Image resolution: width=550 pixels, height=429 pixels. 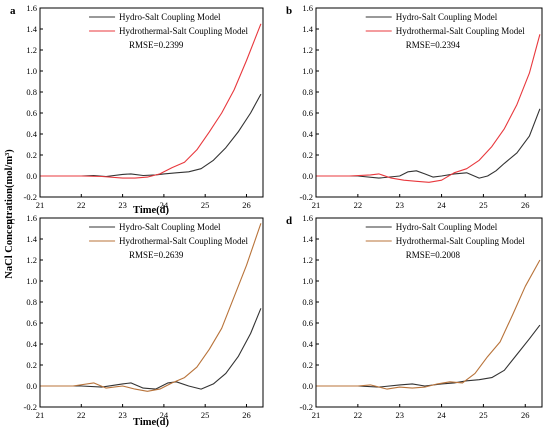 What do you see at coordinates (289, 11) in the screenshot?
I see `panel-label: b` at bounding box center [289, 11].